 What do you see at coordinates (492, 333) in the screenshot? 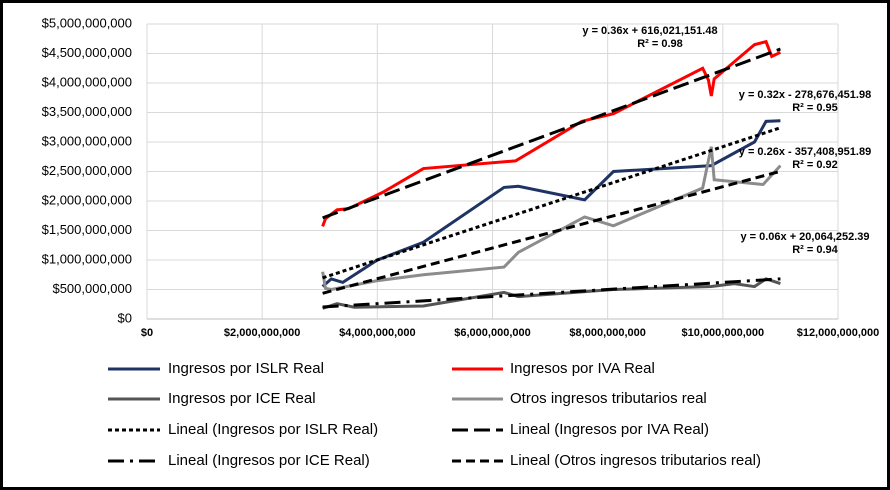
I see `x-tick-label: $6,000,000,000` at bounding box center [492, 333].